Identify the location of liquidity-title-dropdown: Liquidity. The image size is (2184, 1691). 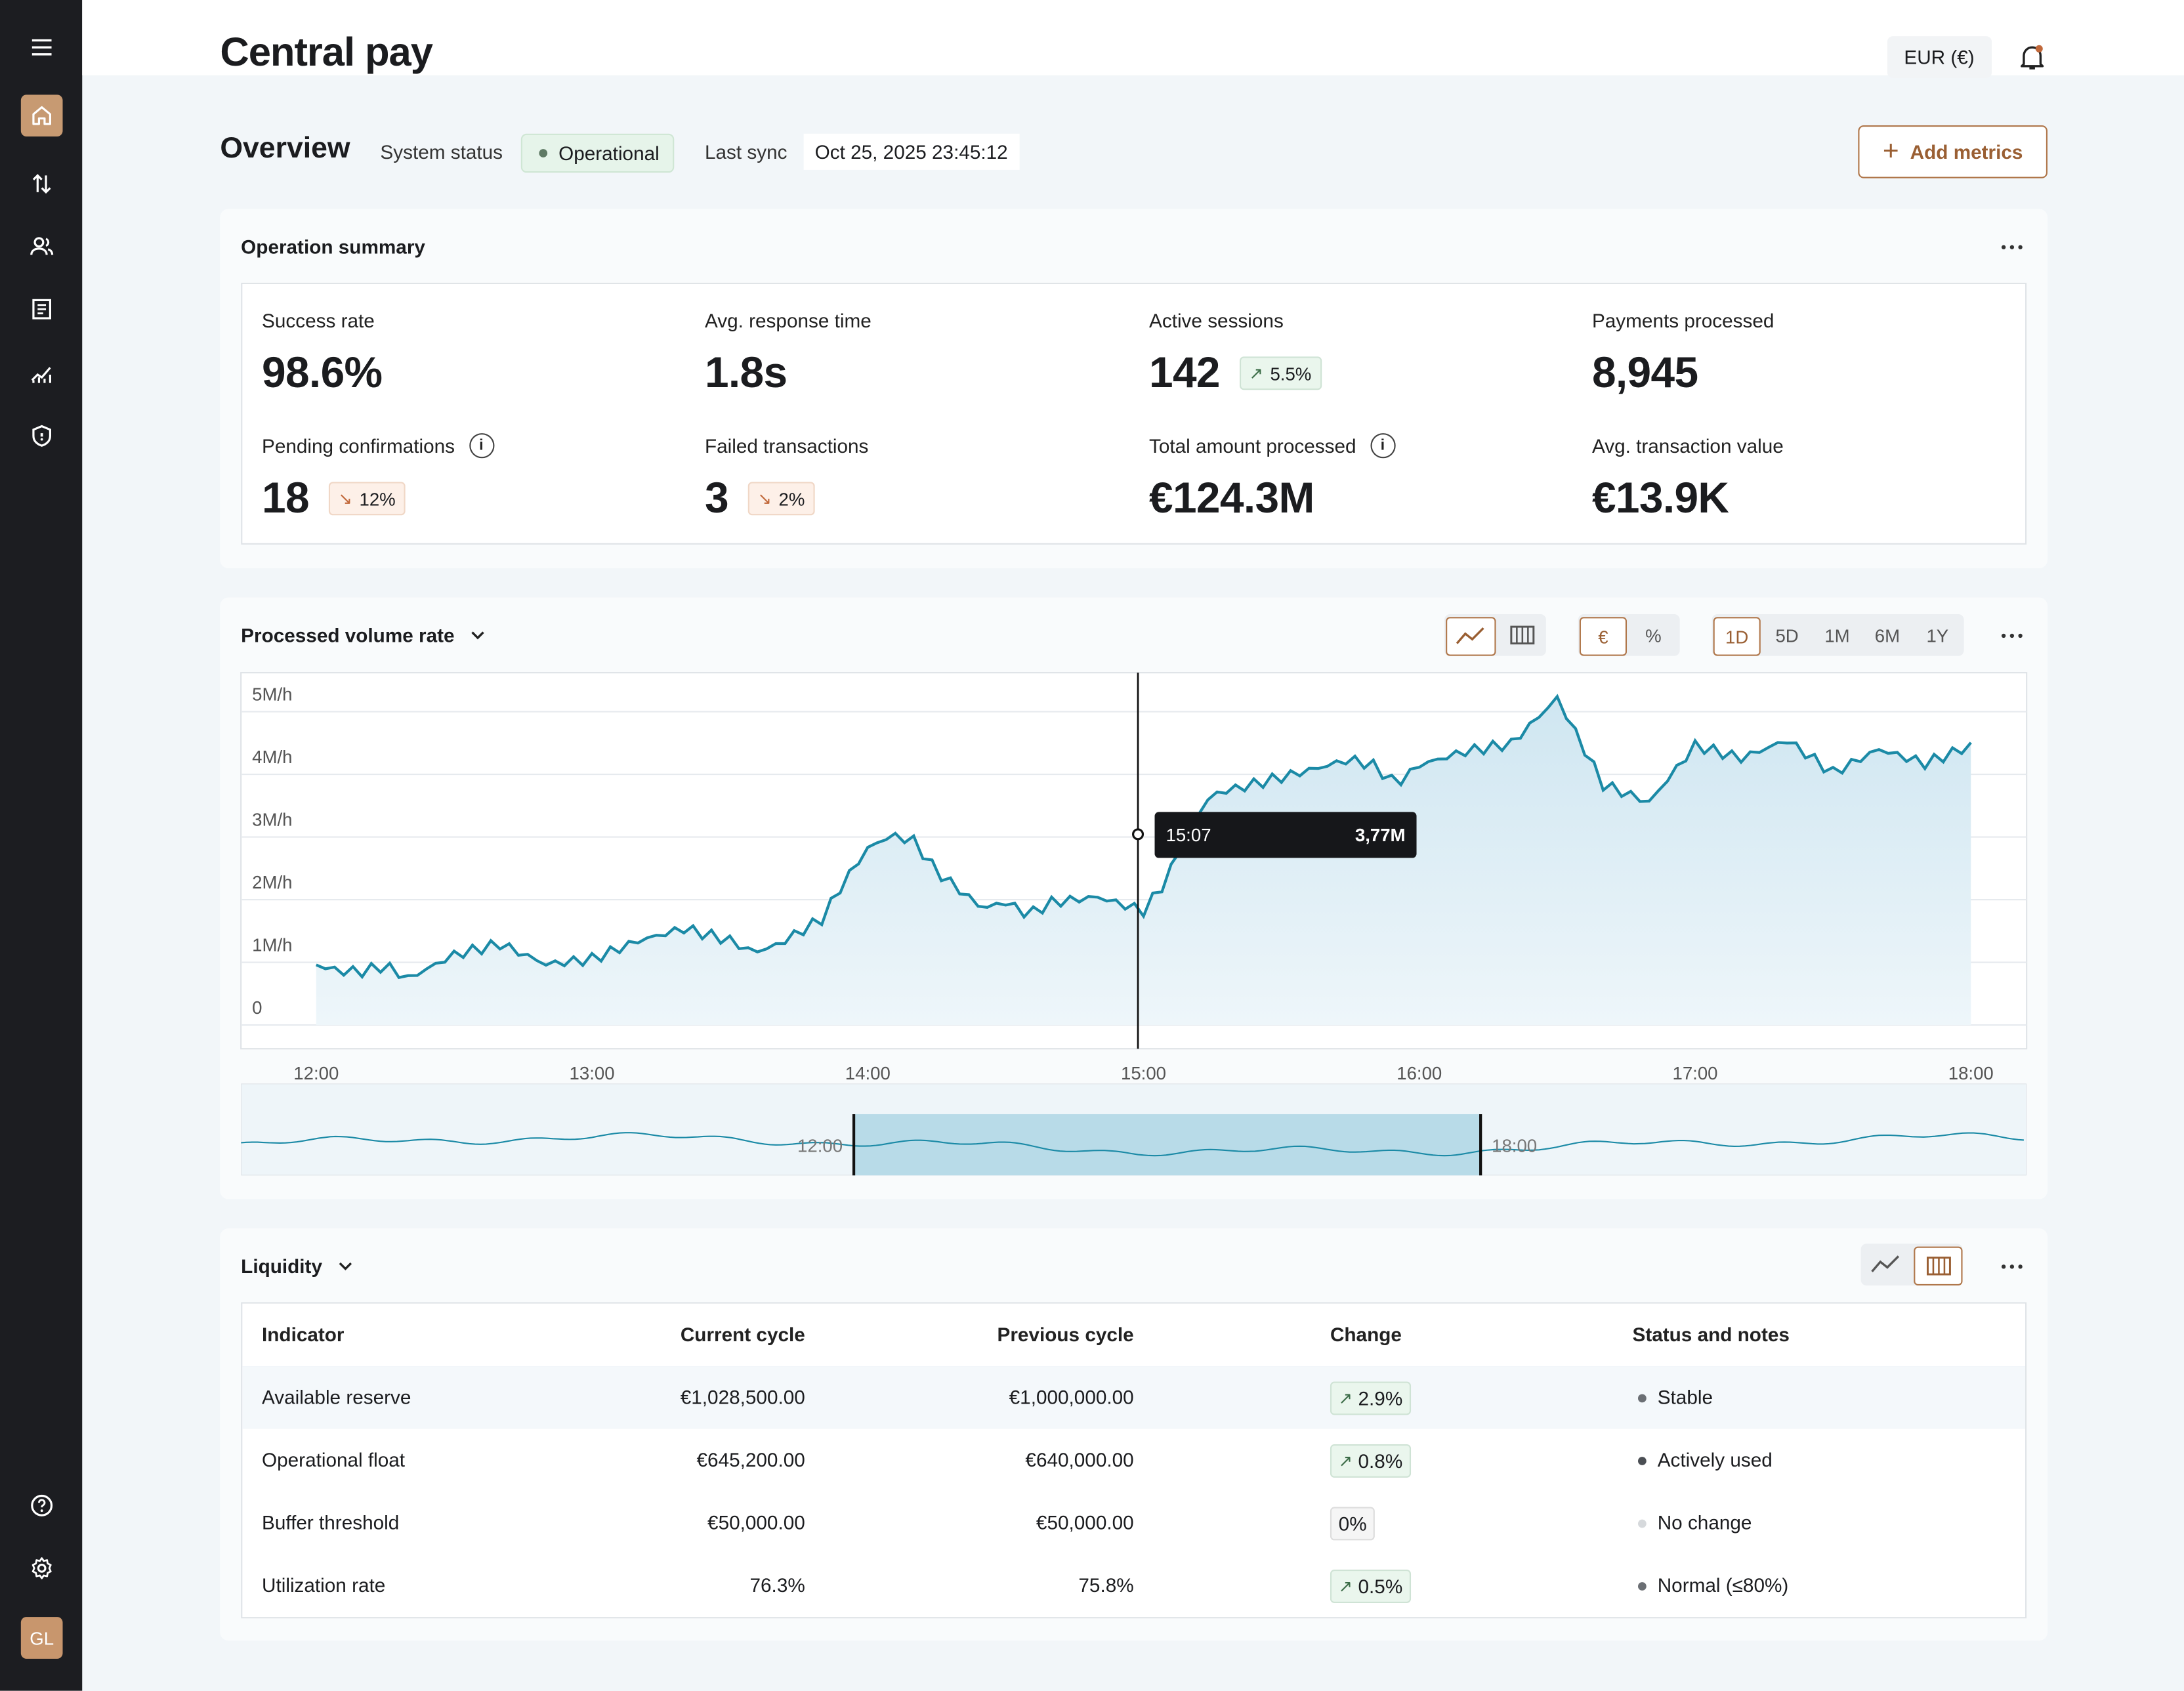
(298, 1266).